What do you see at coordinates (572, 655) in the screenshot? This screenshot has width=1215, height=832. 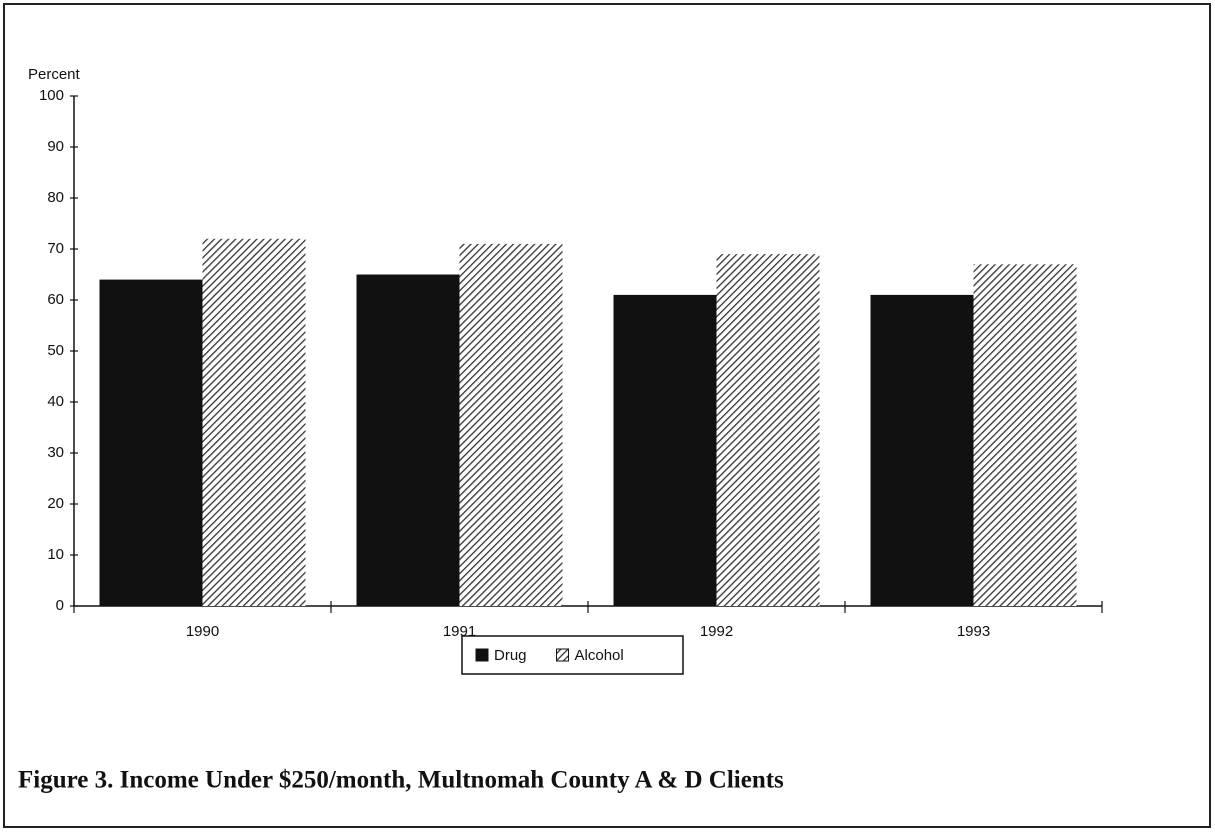 I see `legend-box` at bounding box center [572, 655].